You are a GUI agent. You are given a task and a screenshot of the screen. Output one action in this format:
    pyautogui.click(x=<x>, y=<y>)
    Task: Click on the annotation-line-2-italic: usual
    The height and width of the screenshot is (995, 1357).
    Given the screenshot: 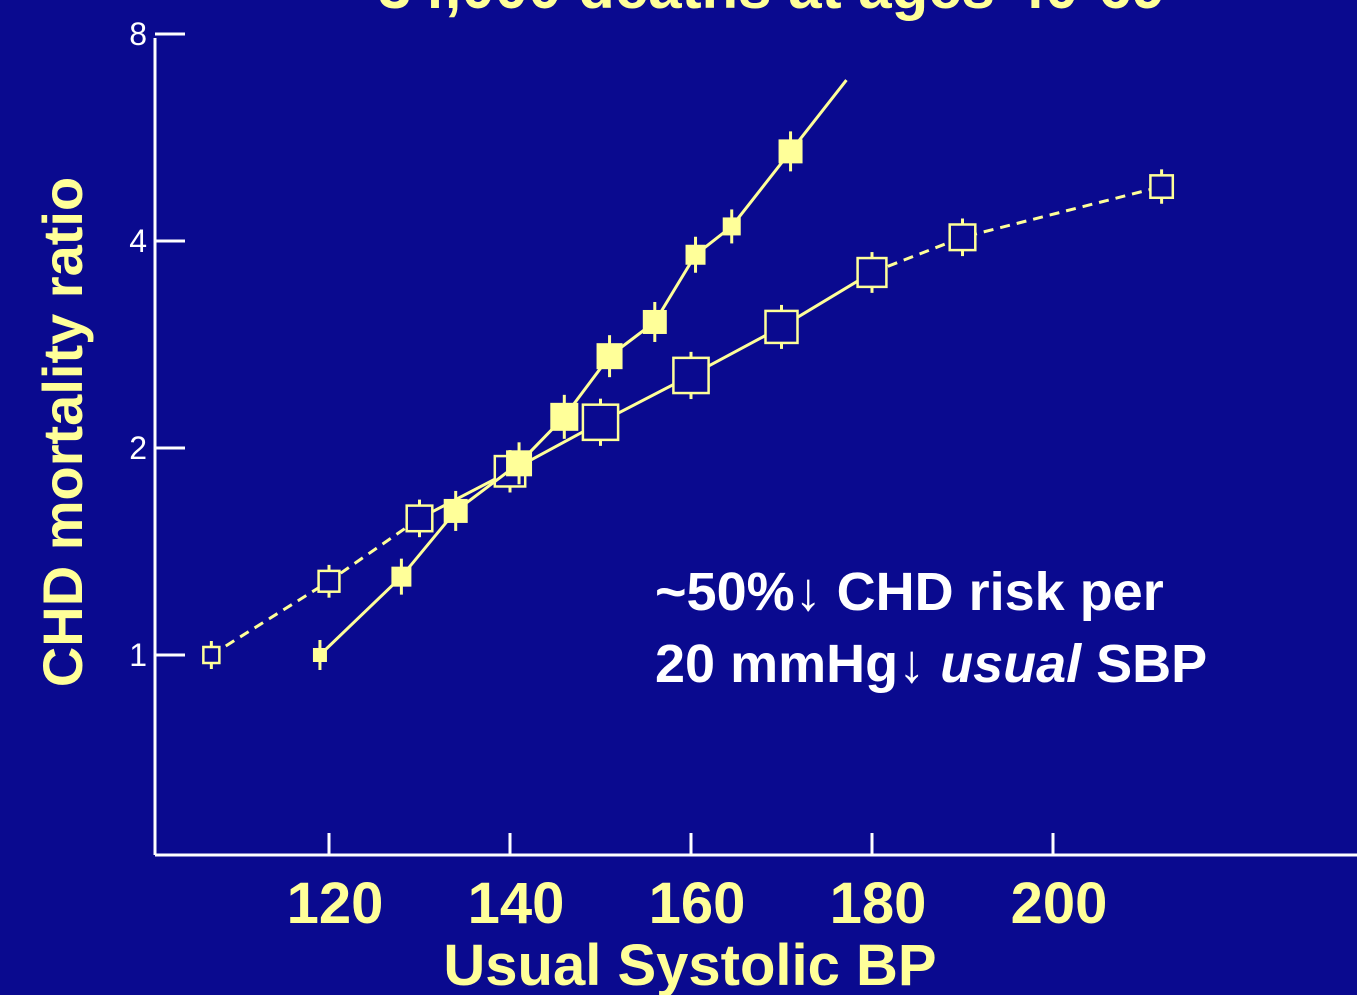 What is the action you would take?
    pyautogui.click(x=1011, y=664)
    